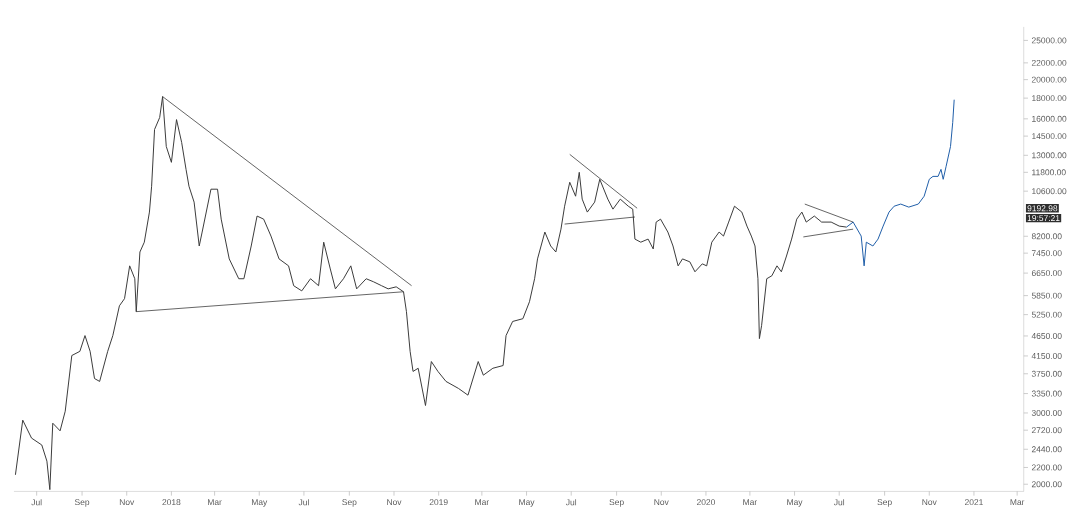 This screenshot has height=511, width=1070. Describe the element at coordinates (1046, 272) in the screenshot. I see `y-tick-label: 6650.00` at that location.